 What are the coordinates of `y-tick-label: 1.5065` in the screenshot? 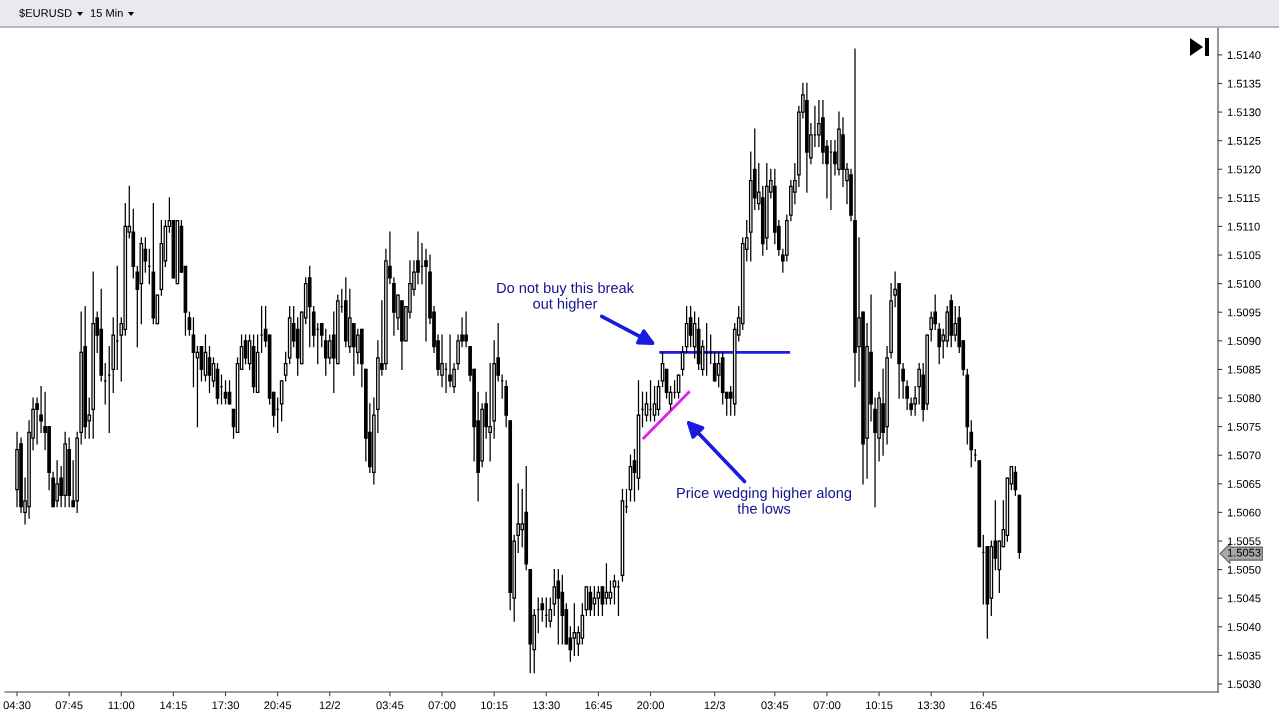 It's located at (1244, 484).